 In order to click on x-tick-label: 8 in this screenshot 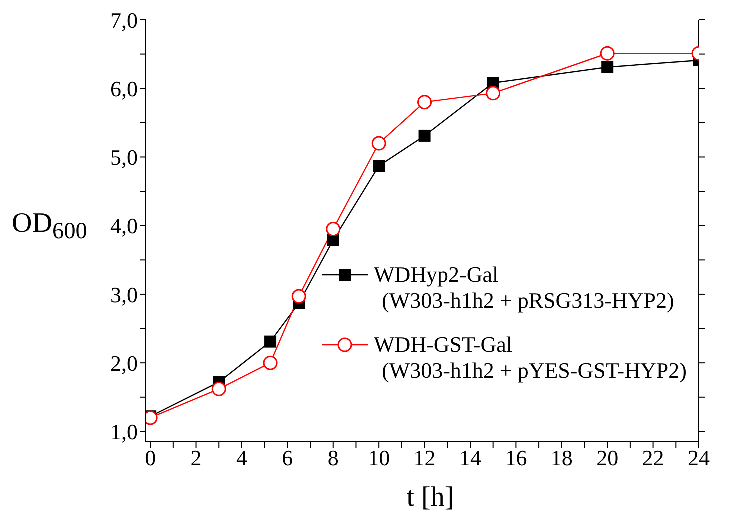, I will do `click(333, 458)`.